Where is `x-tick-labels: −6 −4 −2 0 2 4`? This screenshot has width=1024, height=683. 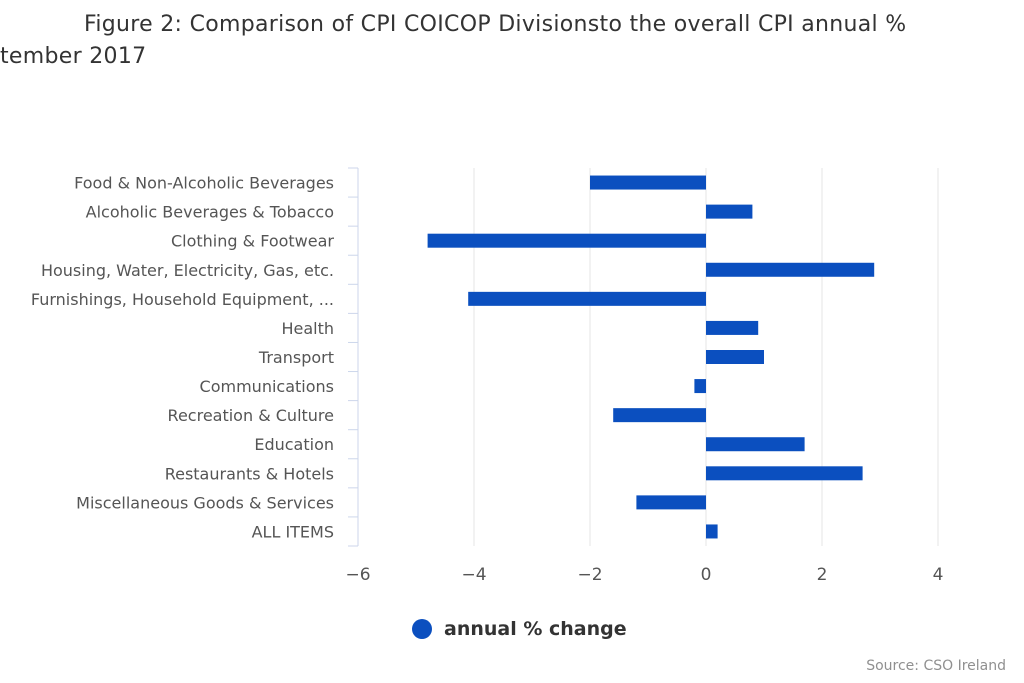
x-tick-labels: −6 −4 −2 0 2 4 is located at coordinates (644, 575).